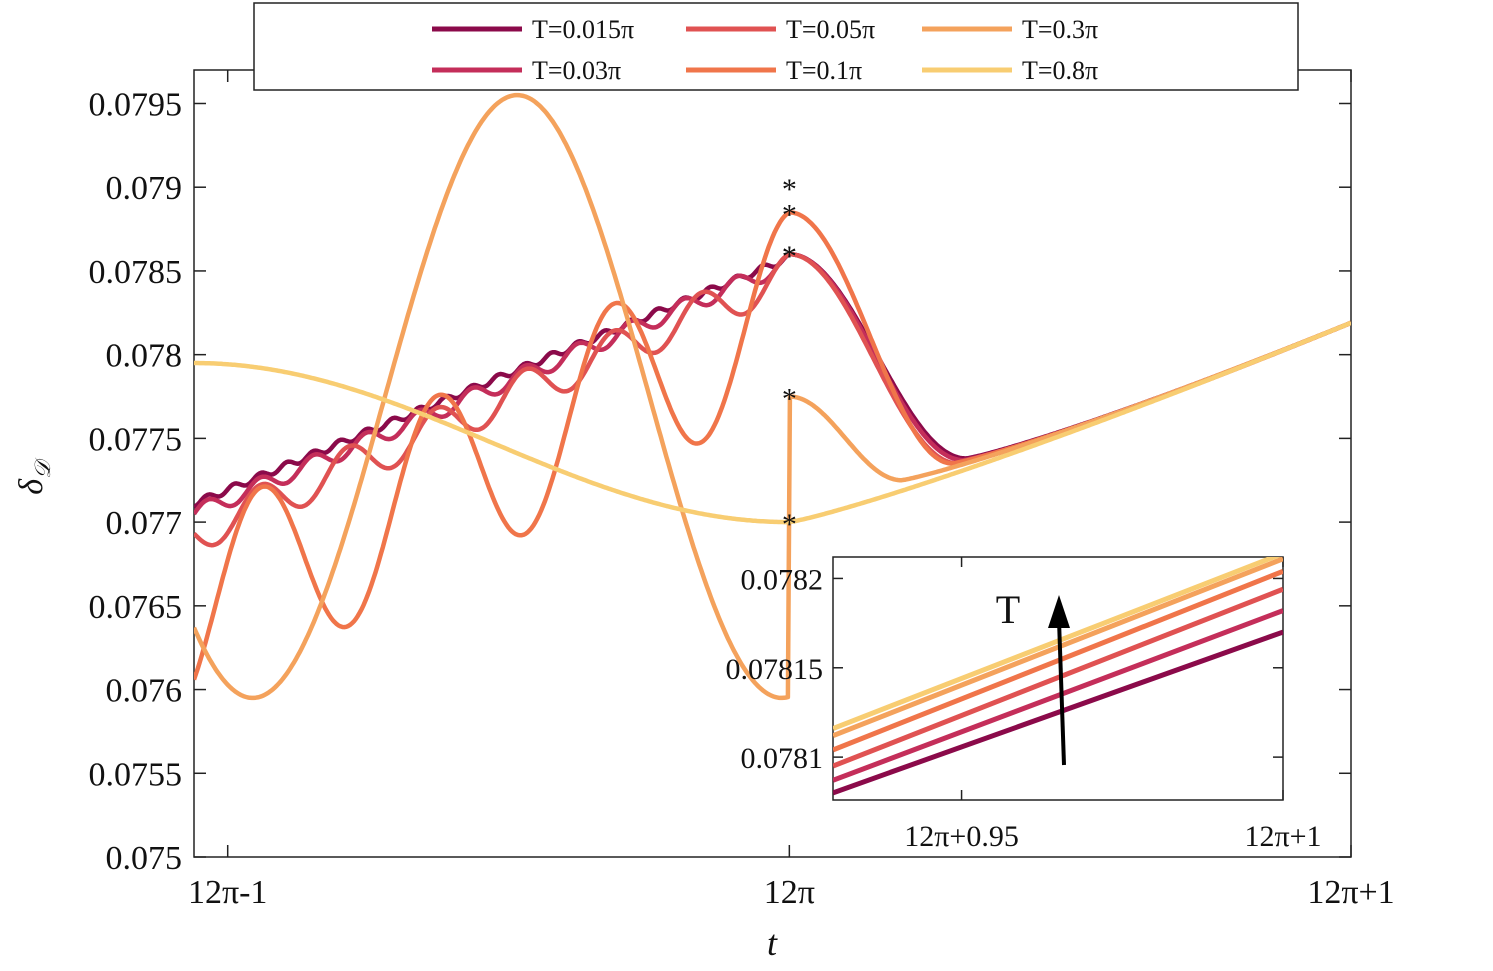 This screenshot has height=971, width=1493. I want to click on x-axis-label: t, so click(772, 943).